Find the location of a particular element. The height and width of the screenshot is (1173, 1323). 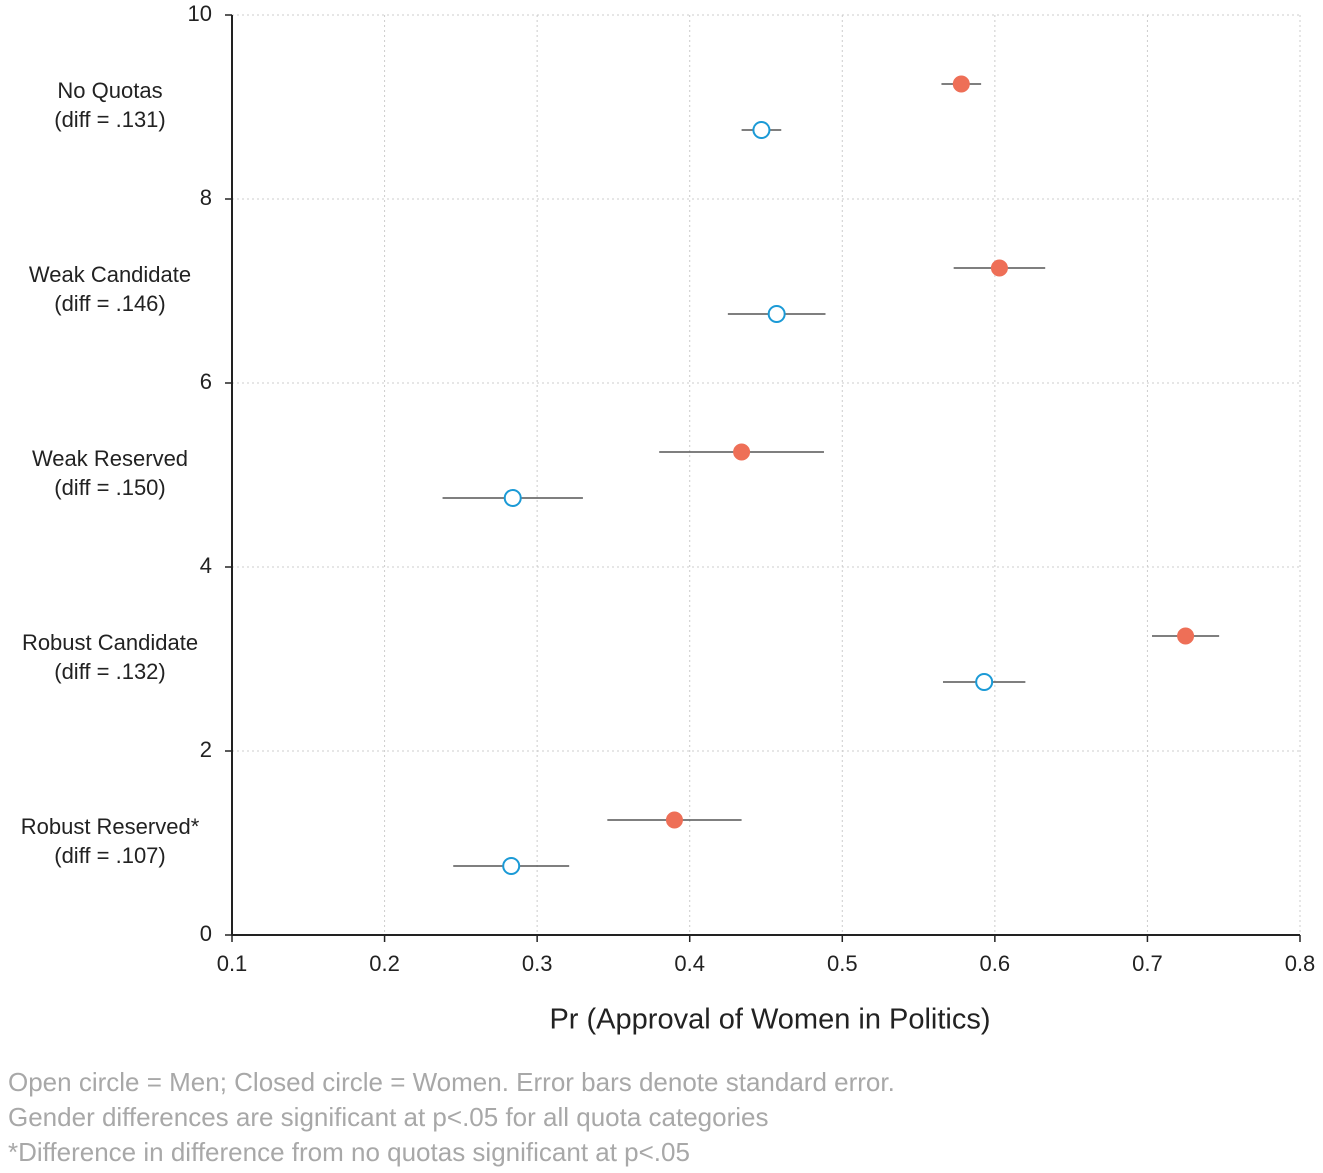

x-tick-label: 0.3 is located at coordinates (537, 963).